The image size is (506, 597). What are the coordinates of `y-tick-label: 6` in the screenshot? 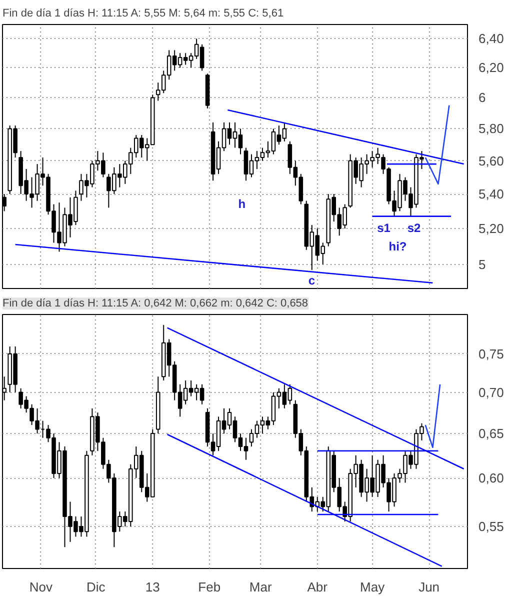 It's located at (482, 98).